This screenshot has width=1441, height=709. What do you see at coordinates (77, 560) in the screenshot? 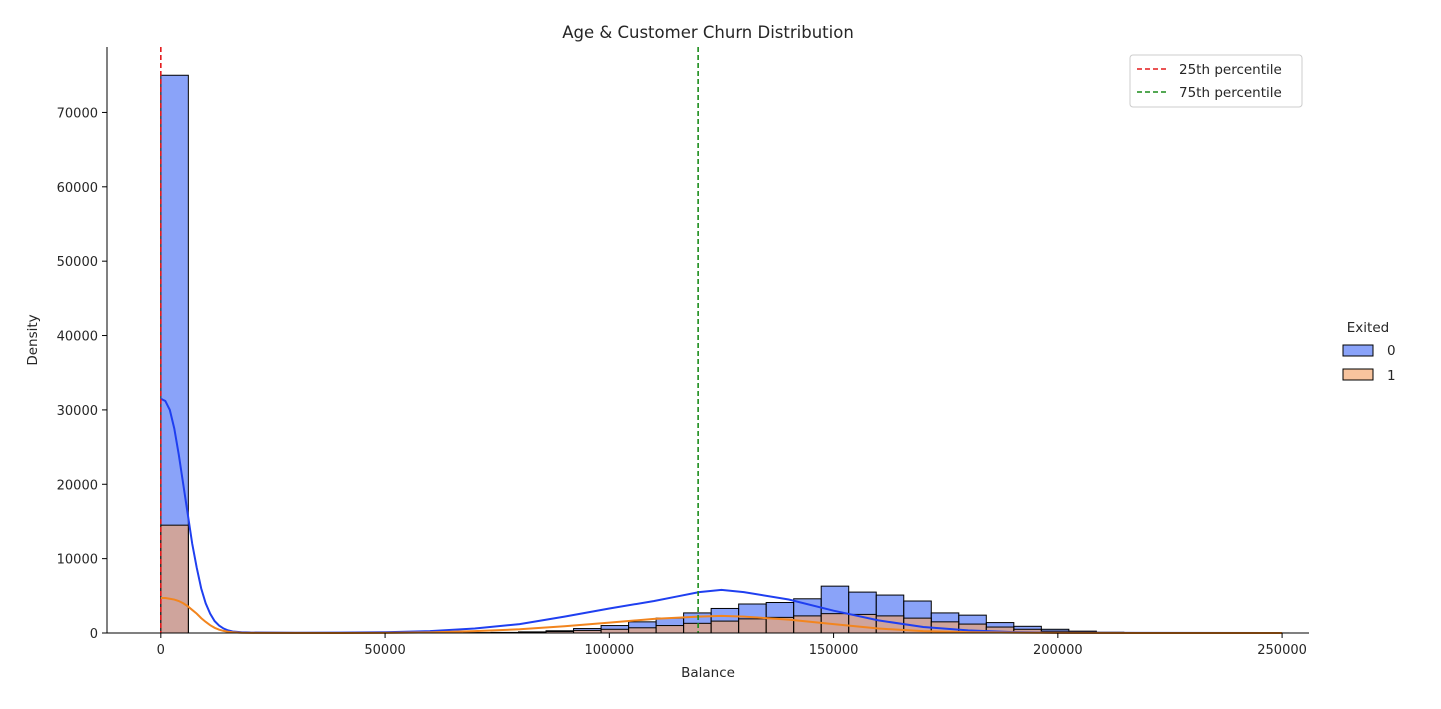
I see `y-tick-label-1: 10000` at bounding box center [77, 560].